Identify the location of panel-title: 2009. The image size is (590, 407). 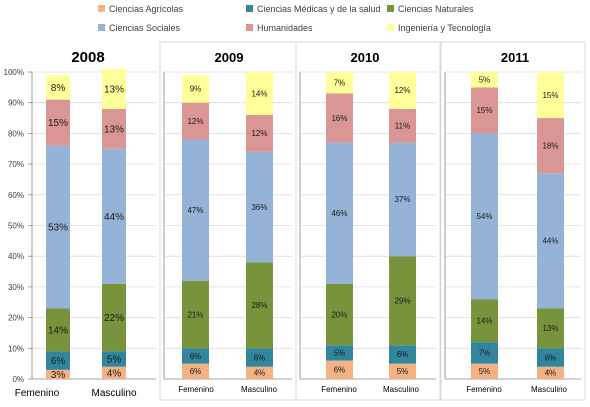
(229, 57).